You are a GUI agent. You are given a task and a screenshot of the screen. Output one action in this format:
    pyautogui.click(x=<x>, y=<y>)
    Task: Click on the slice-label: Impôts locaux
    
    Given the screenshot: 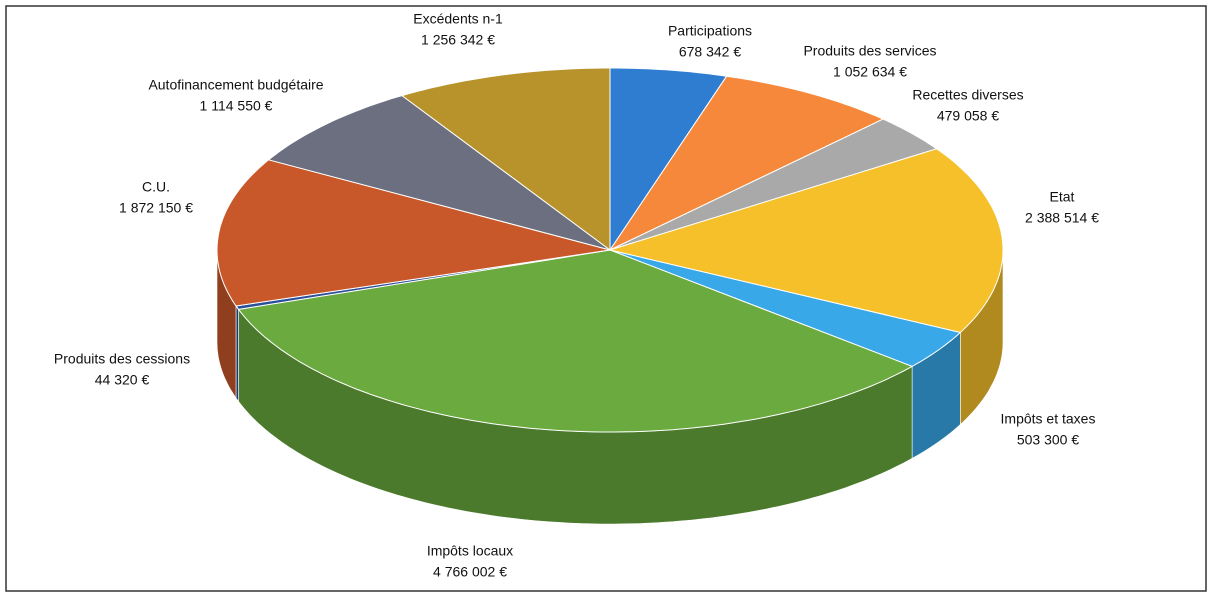 What is the action you would take?
    pyautogui.click(x=470, y=551)
    